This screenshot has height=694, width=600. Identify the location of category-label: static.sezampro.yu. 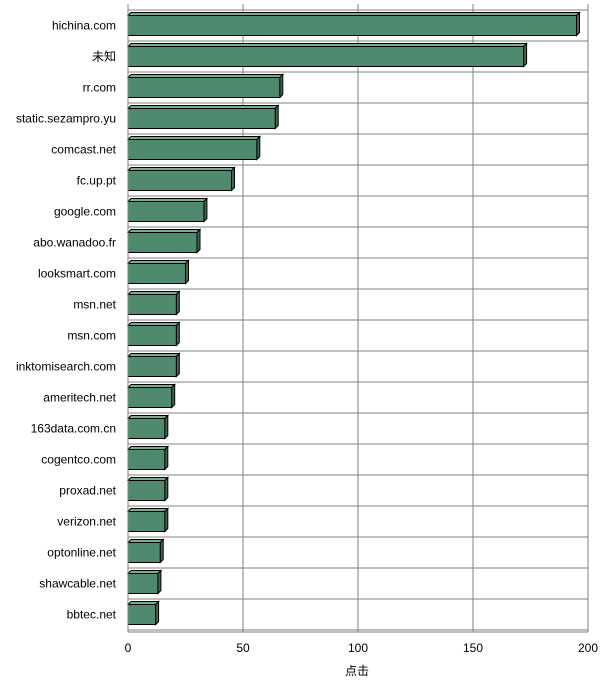
(66, 119).